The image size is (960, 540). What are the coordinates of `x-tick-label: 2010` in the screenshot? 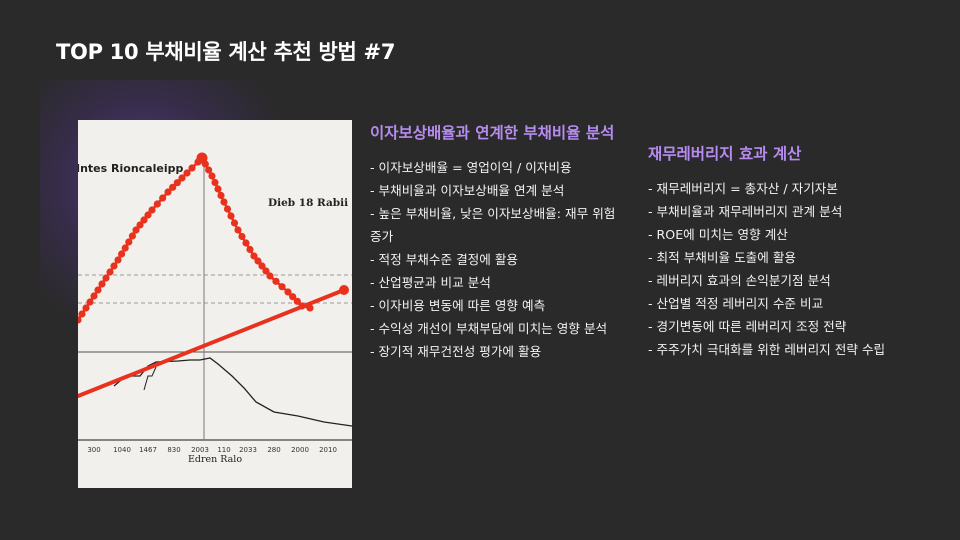 It's located at (328, 450).